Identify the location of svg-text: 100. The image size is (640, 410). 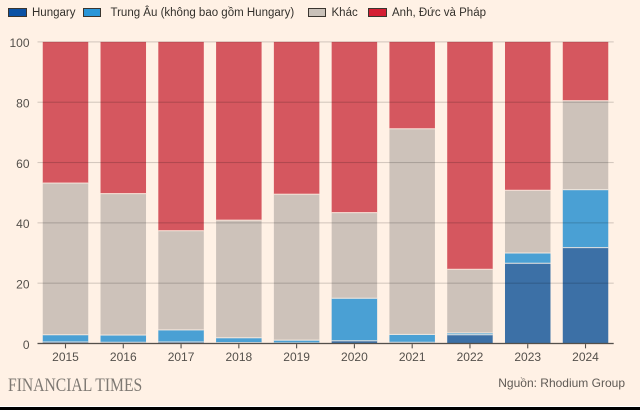
(19, 43).